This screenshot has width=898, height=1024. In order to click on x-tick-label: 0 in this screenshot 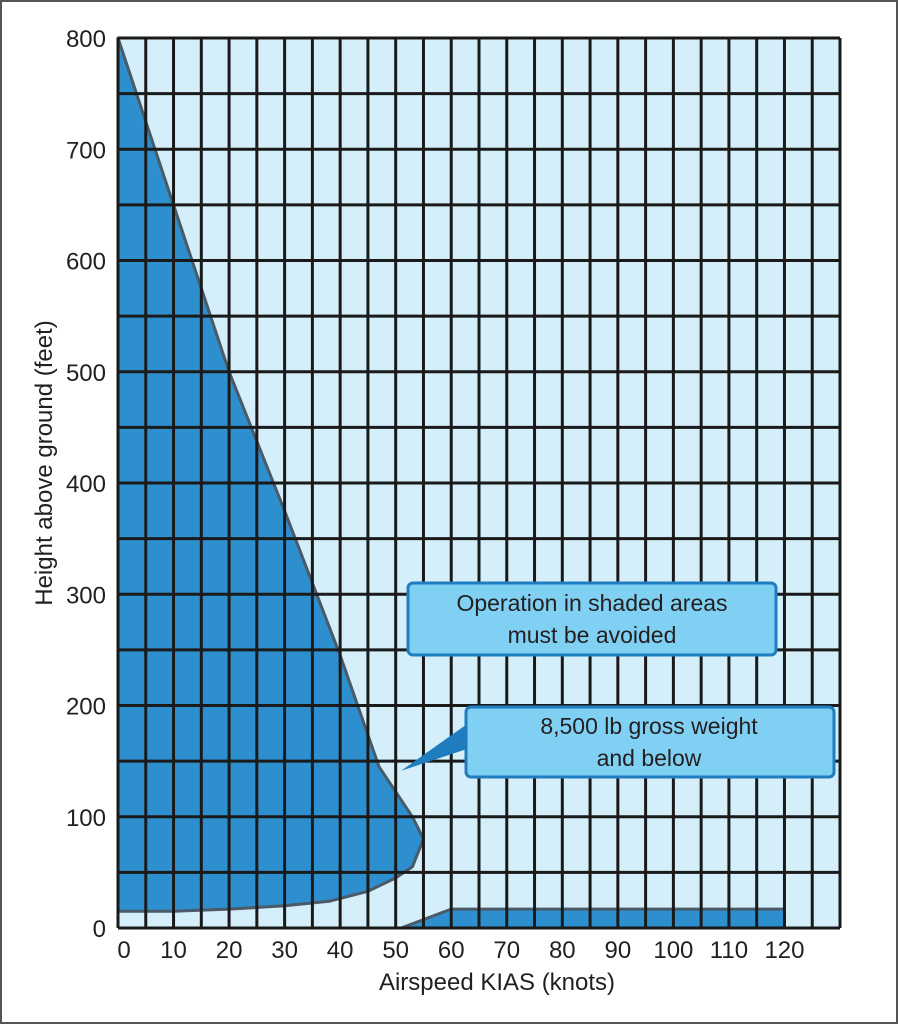, I will do `click(123, 950)`.